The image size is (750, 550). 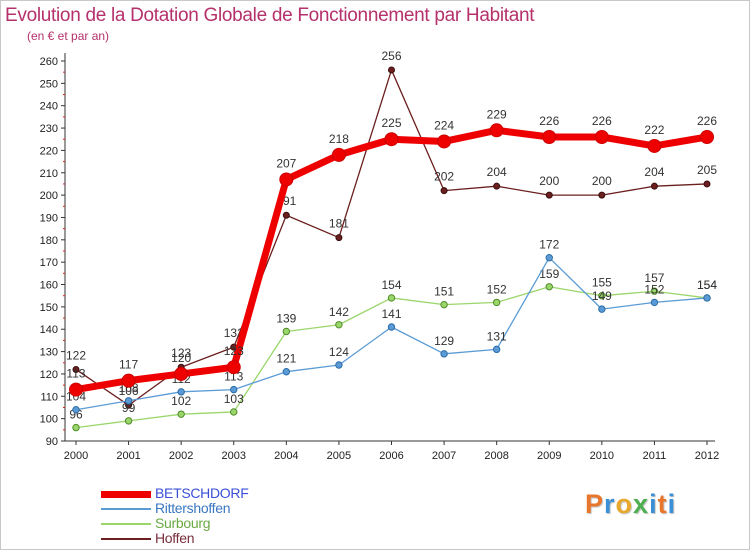 What do you see at coordinates (707, 170) in the screenshot?
I see `data-label-hoffen: 205` at bounding box center [707, 170].